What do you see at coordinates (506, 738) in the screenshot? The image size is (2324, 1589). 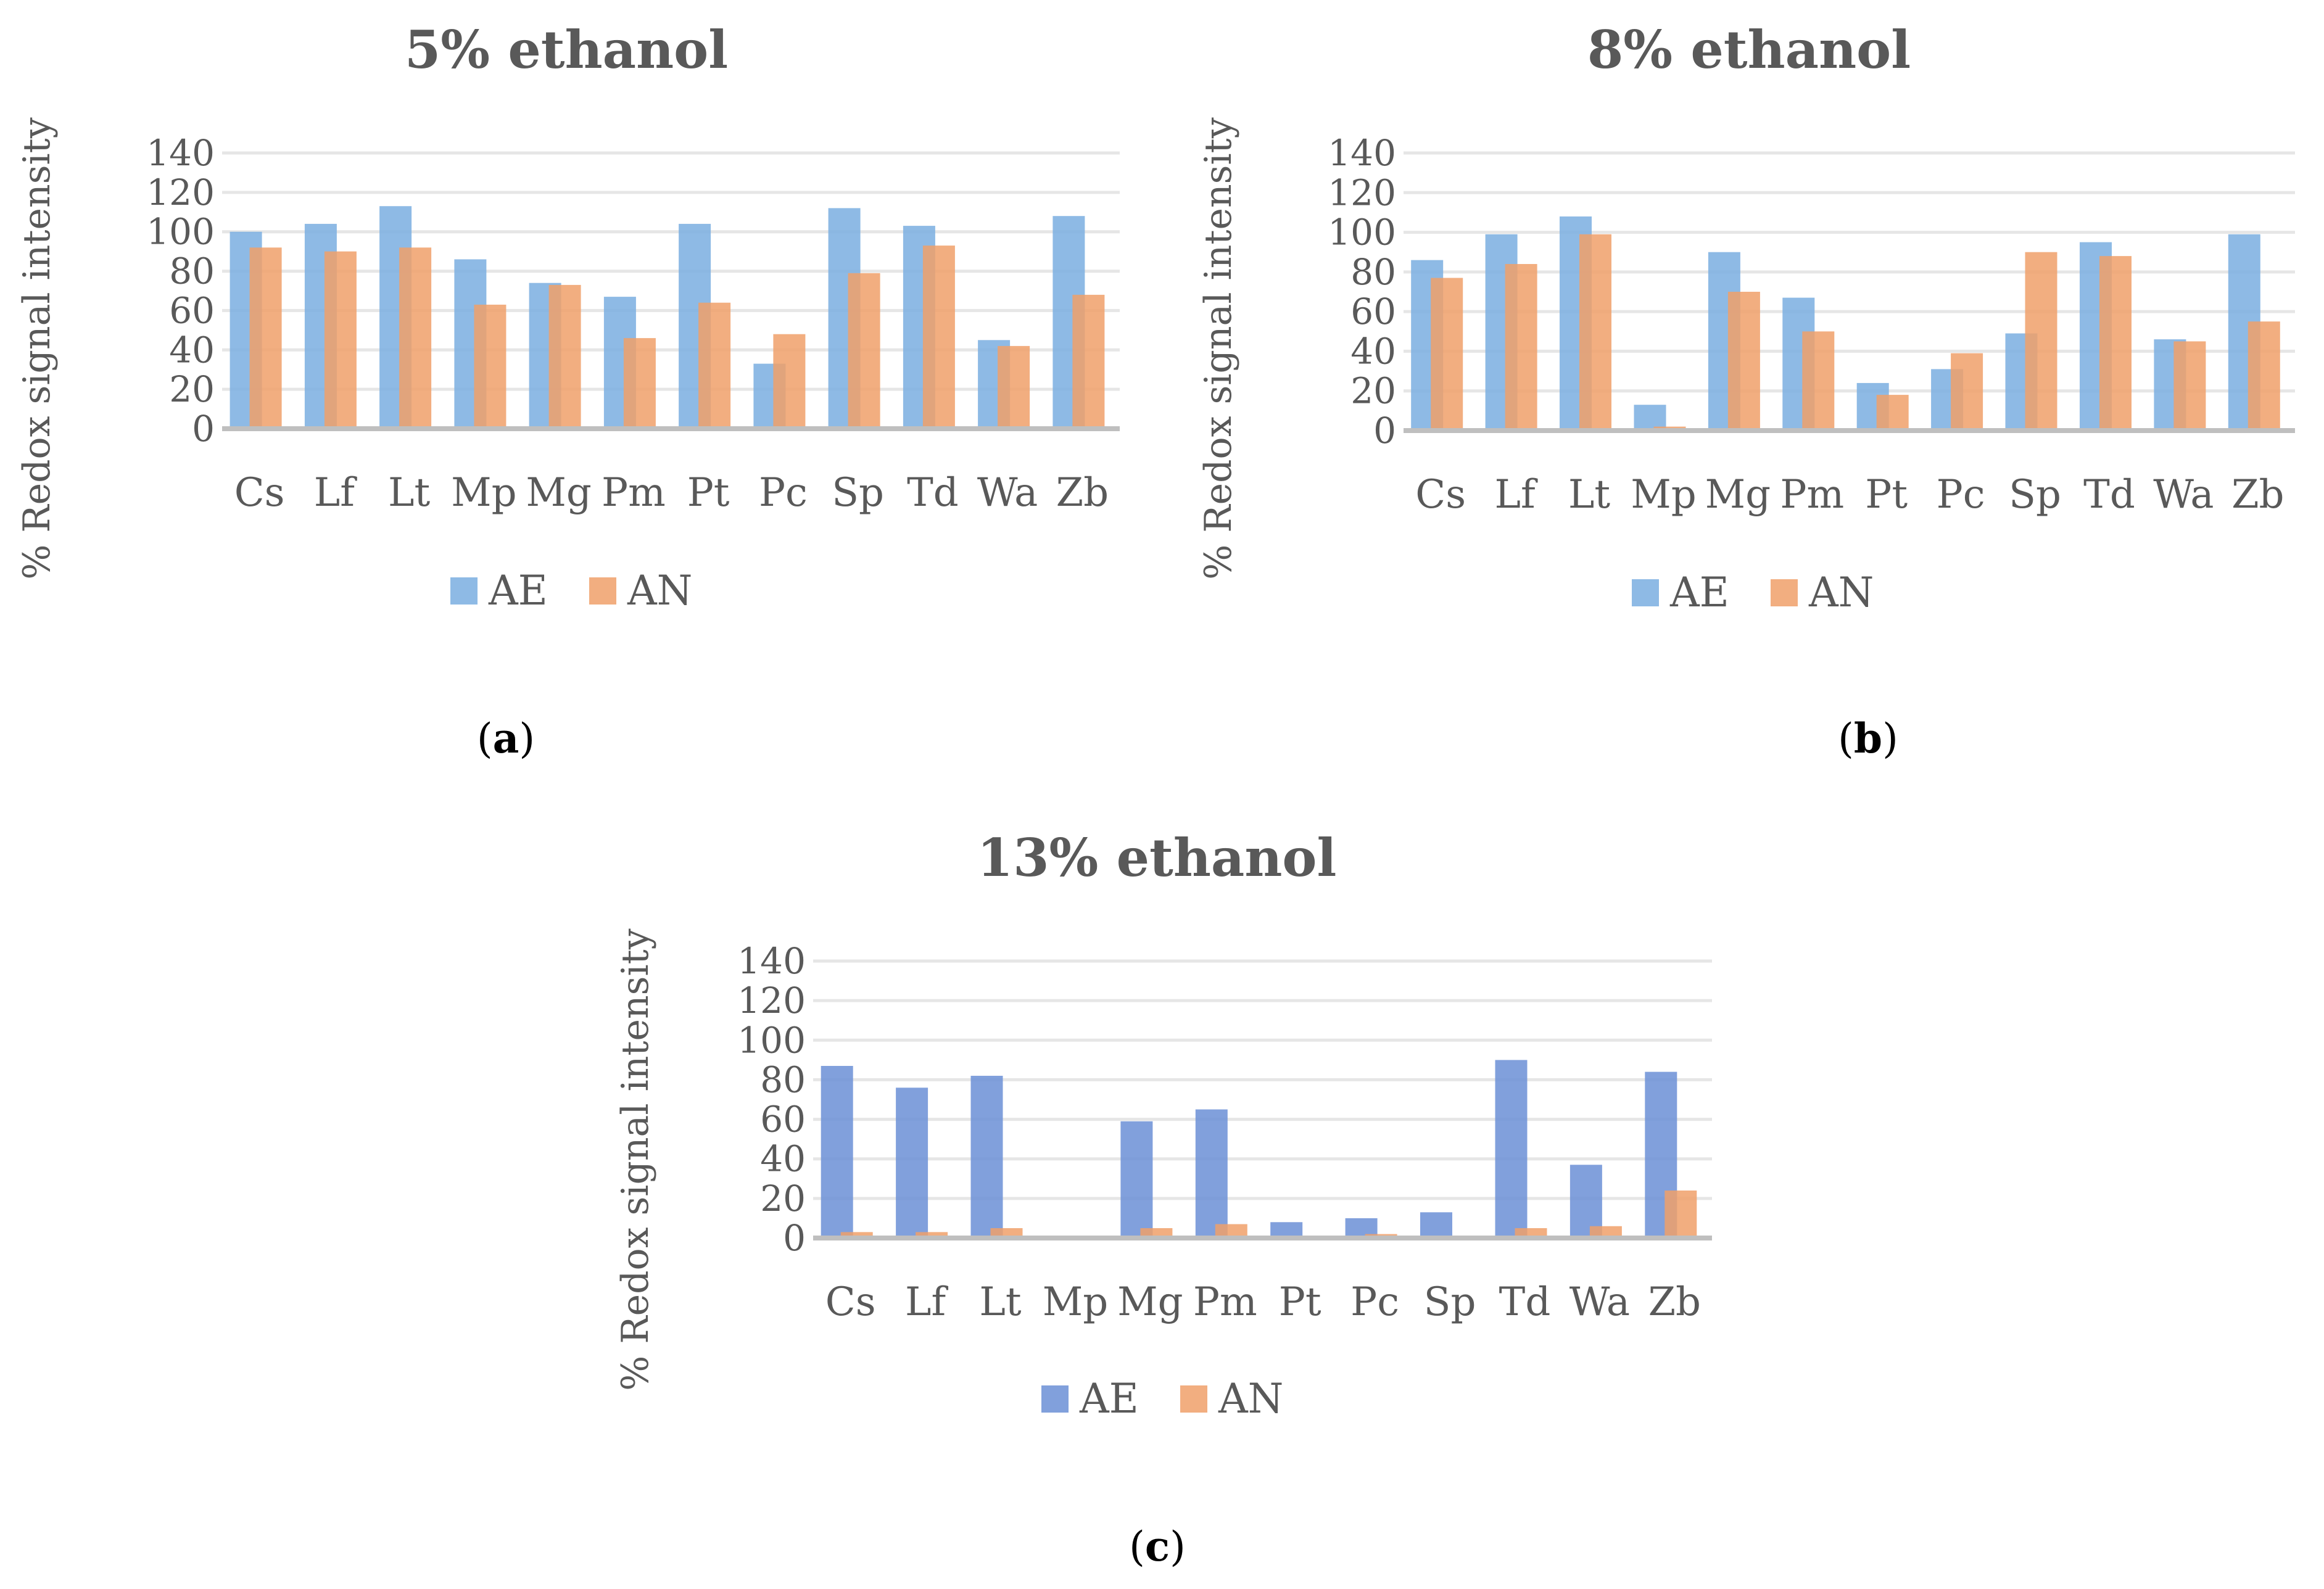 I see `panel-label: (a)` at bounding box center [506, 738].